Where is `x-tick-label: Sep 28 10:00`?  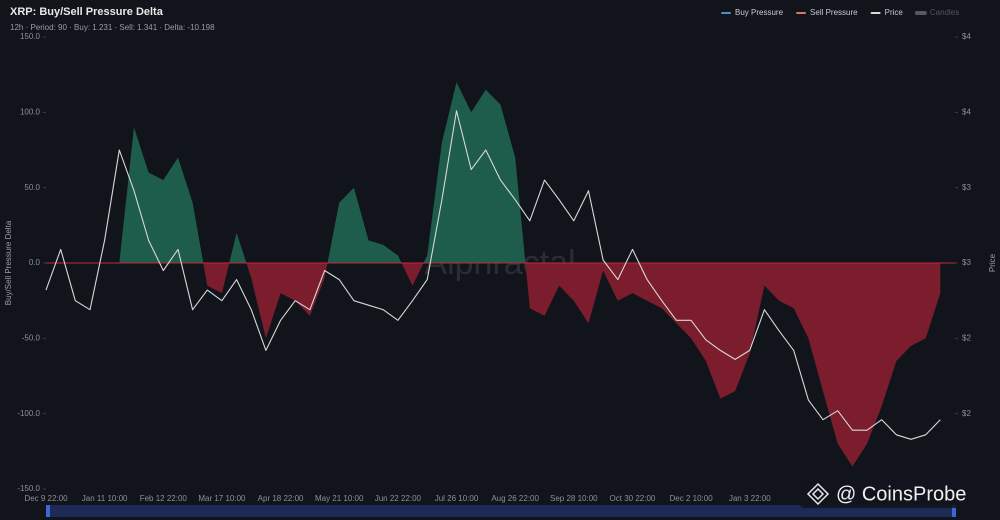 x-tick-label: Sep 28 10:00 is located at coordinates (574, 498).